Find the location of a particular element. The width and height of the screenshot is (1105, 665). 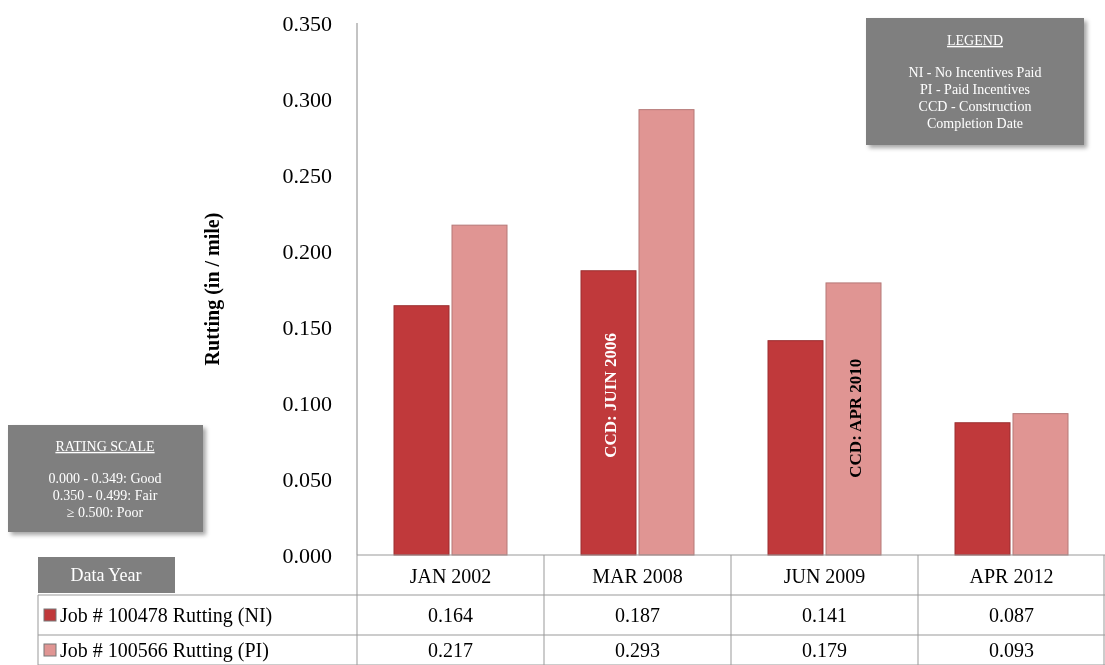

data-label: 0.141 is located at coordinates (824, 615).